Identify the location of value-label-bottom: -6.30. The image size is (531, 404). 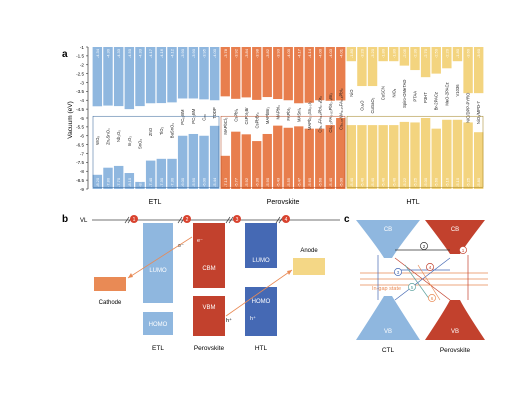
(256, 182).